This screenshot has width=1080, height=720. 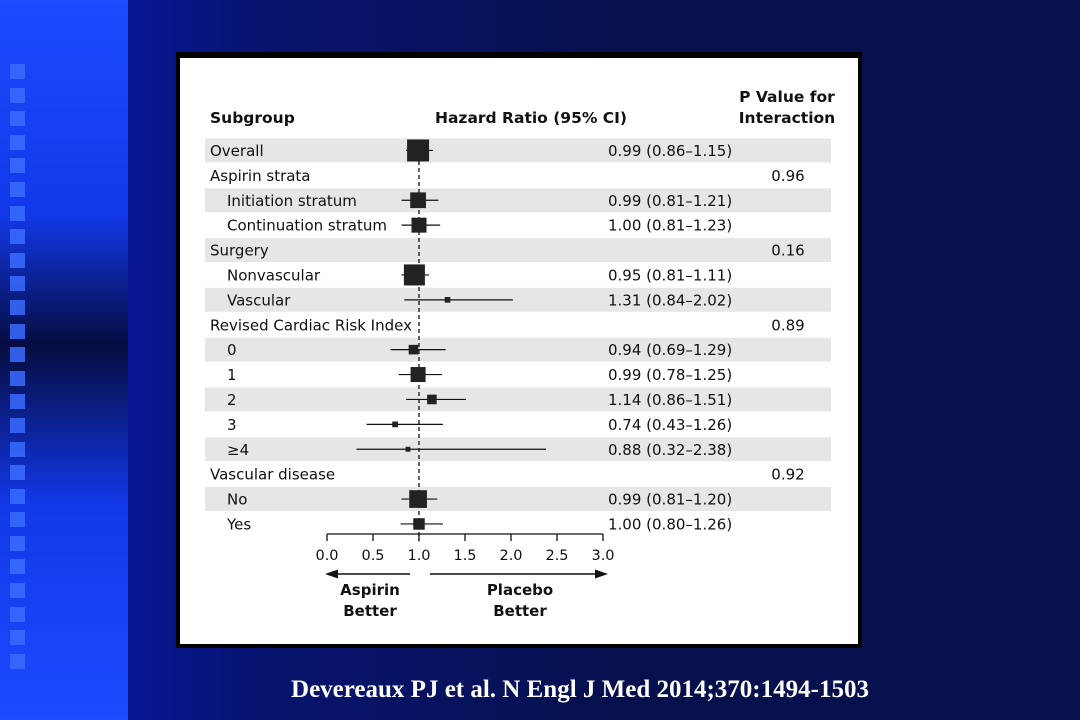 I want to click on x-axis-tick-label: 3.0, so click(x=602, y=556).